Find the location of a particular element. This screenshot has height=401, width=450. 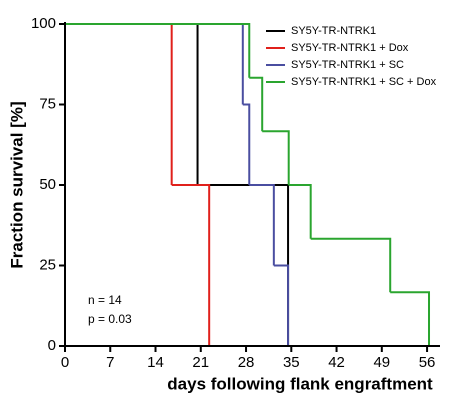

x-axis-label: days following flank engraftment is located at coordinates (300, 383).